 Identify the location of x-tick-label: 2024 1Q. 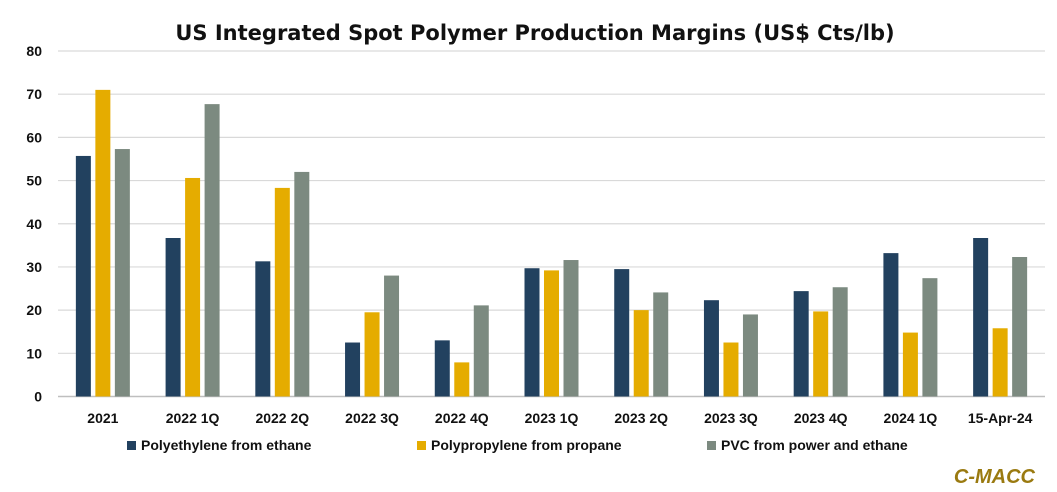
(911, 418).